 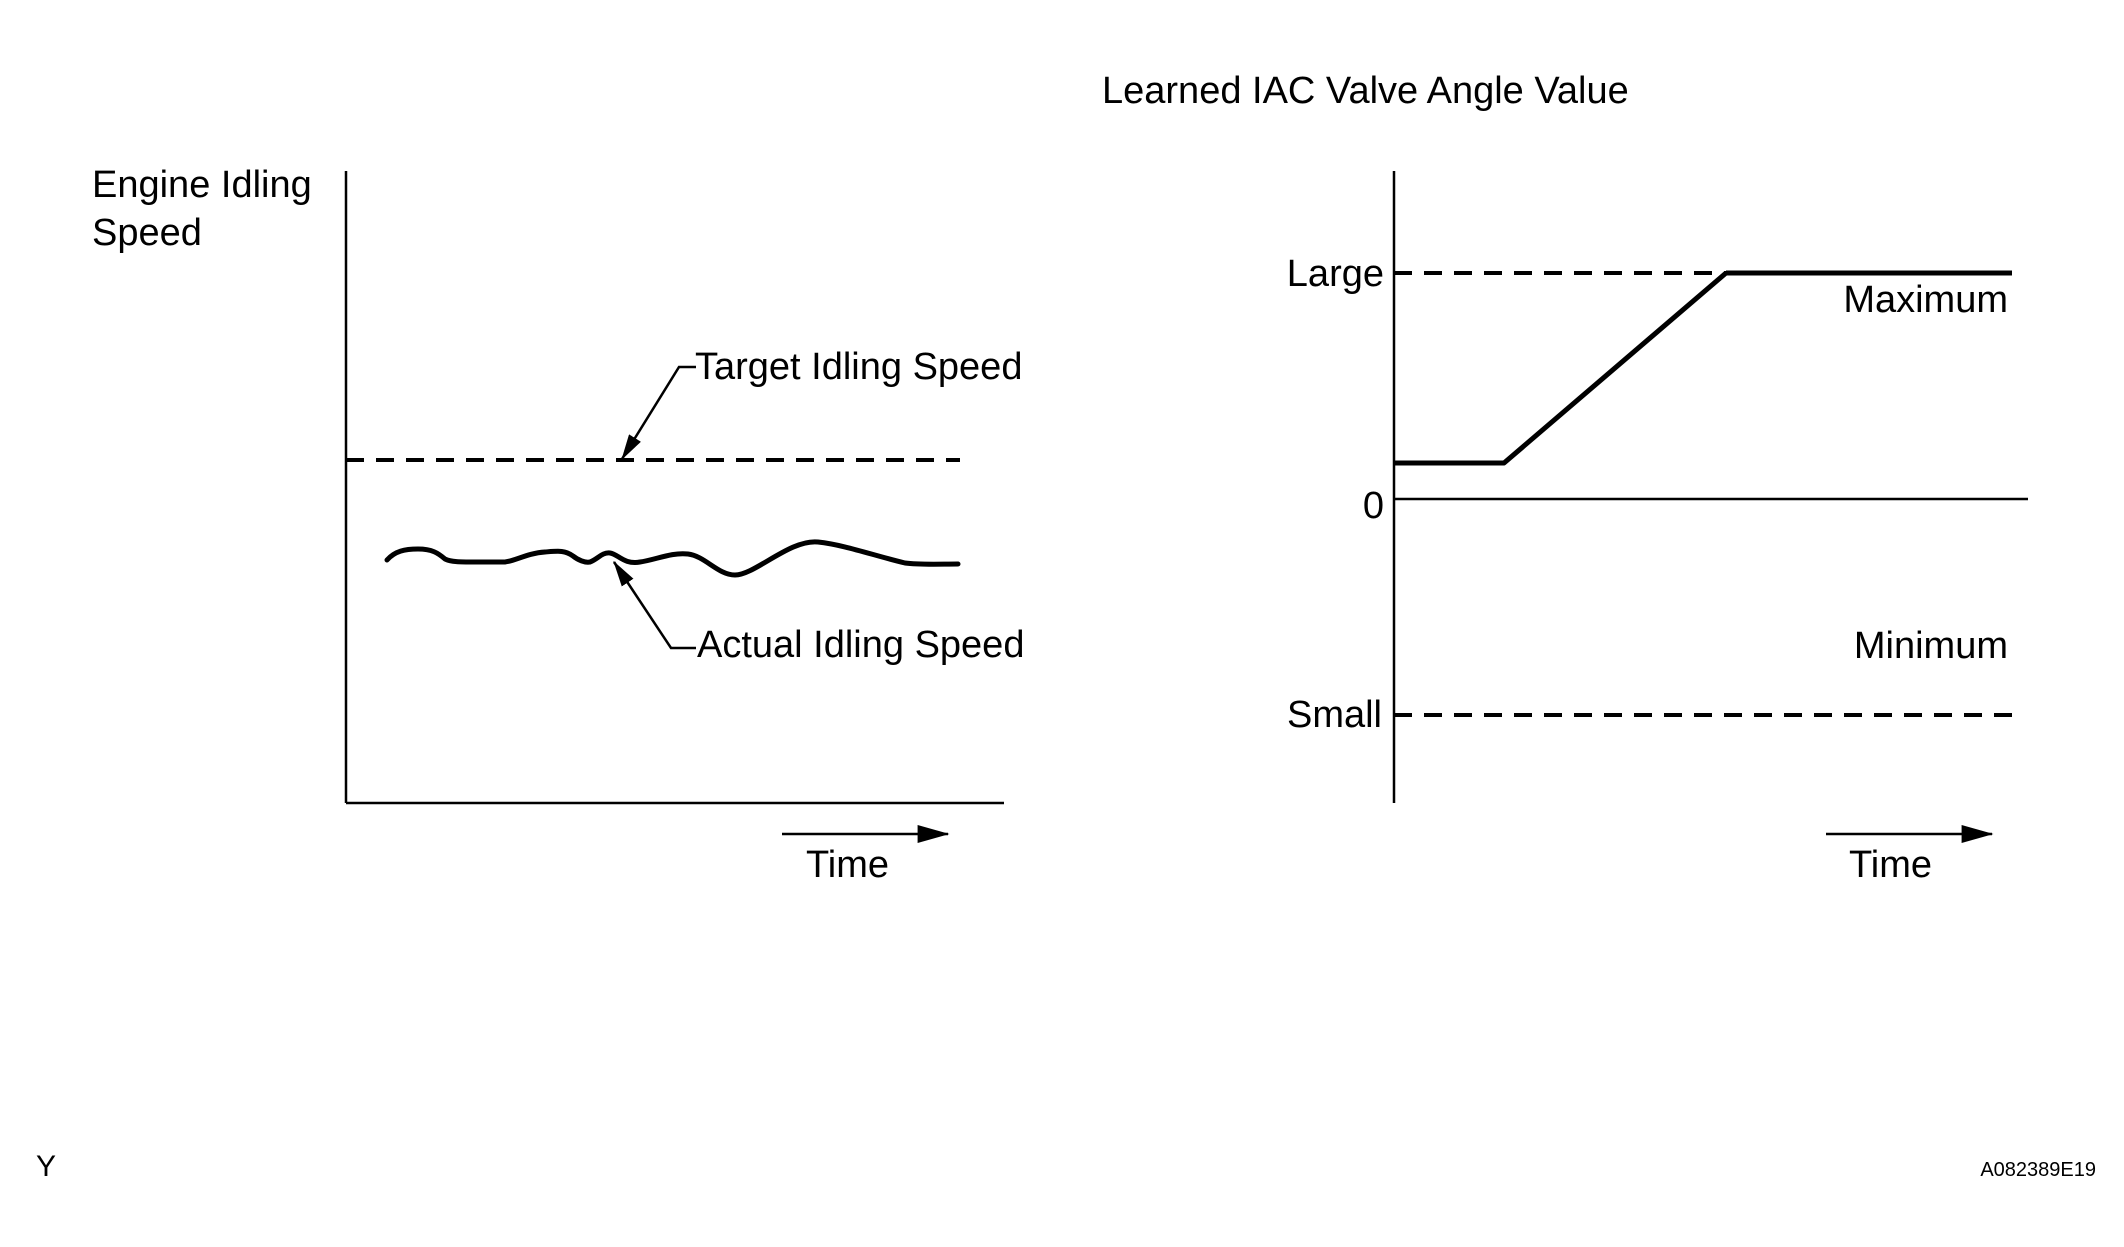 What do you see at coordinates (858, 367) in the screenshot?
I see `target-idling-speed-label: Target Idling Speed` at bounding box center [858, 367].